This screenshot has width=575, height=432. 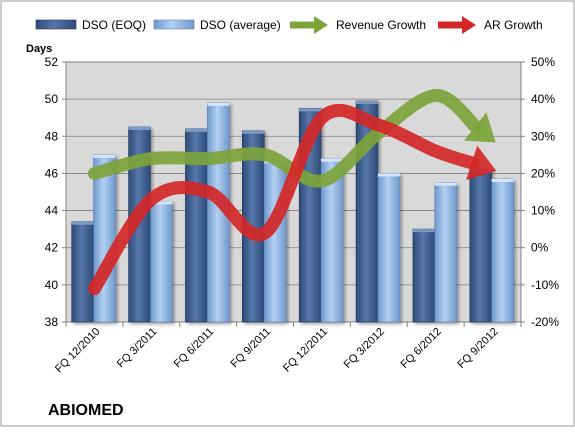 What do you see at coordinates (469, 25) in the screenshot?
I see `legend-arrow-ar-growth` at bounding box center [469, 25].